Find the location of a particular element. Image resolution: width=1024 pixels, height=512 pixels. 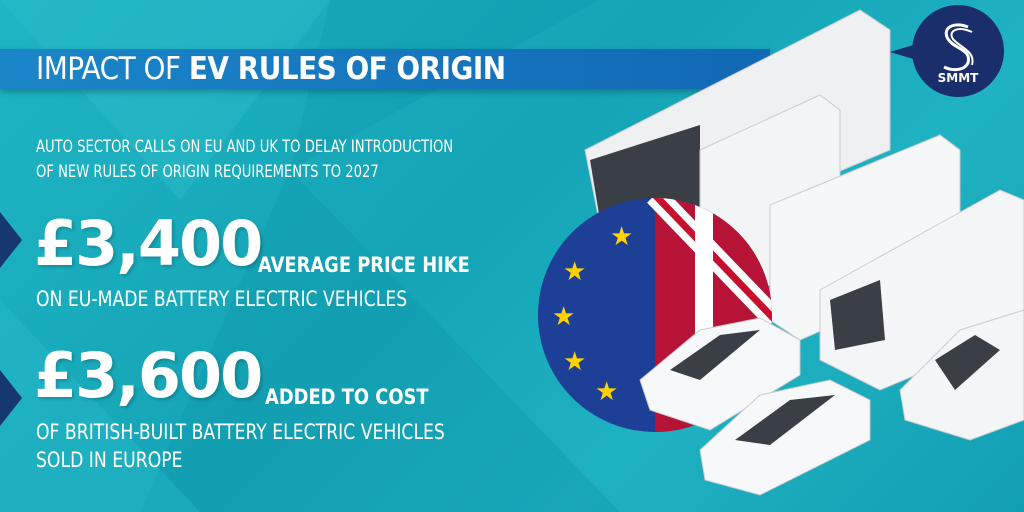

stat-label-uk: ADDED TO COST is located at coordinates (347, 397).